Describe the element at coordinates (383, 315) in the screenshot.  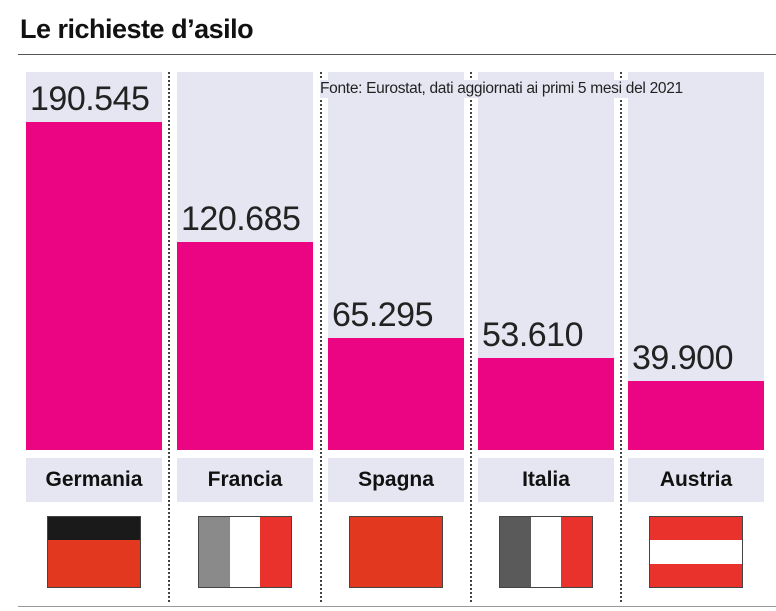
I see `value-label-spagna: 65.295` at that location.